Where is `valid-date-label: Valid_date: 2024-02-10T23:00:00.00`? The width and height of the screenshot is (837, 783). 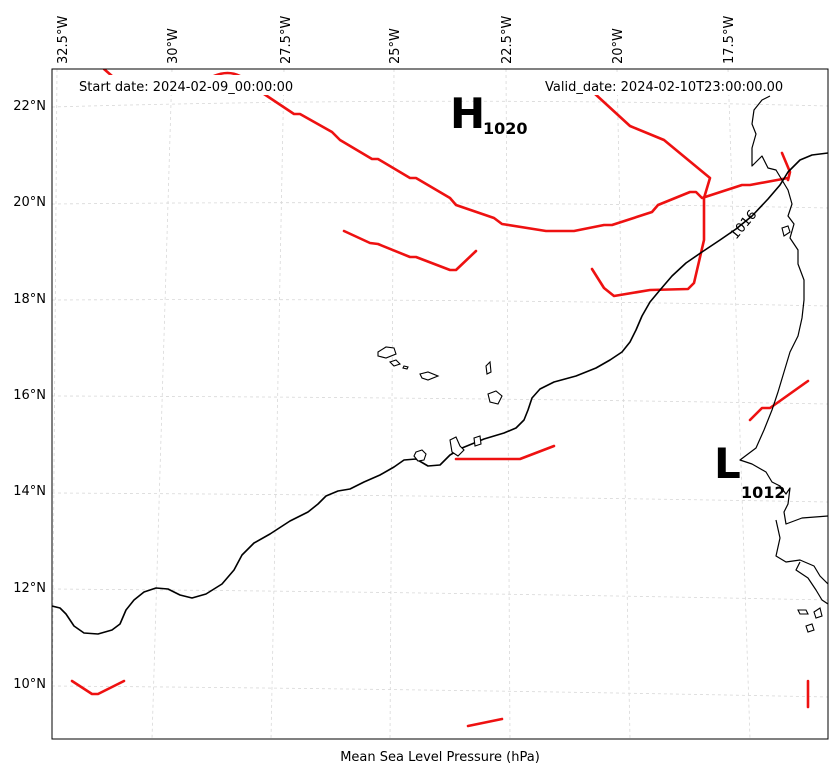 valid-date-label: Valid_date: 2024-02-10T23:00:00.00 is located at coordinates (664, 87).